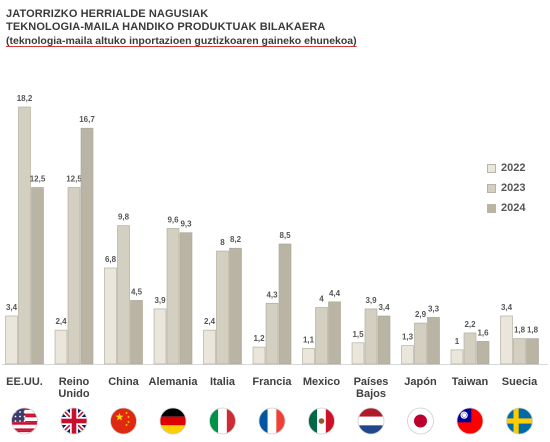  I want to click on category-label-suecia: Suecia, so click(520, 382).